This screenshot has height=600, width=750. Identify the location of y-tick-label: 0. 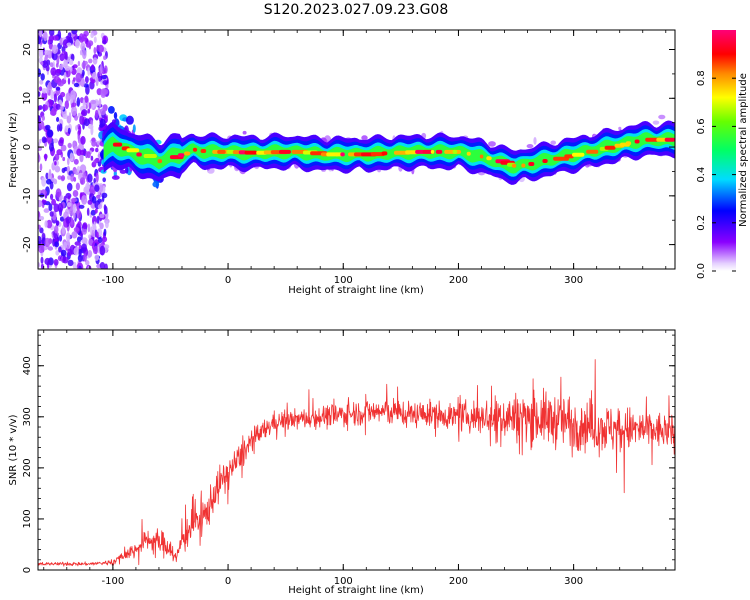
(27, 147).